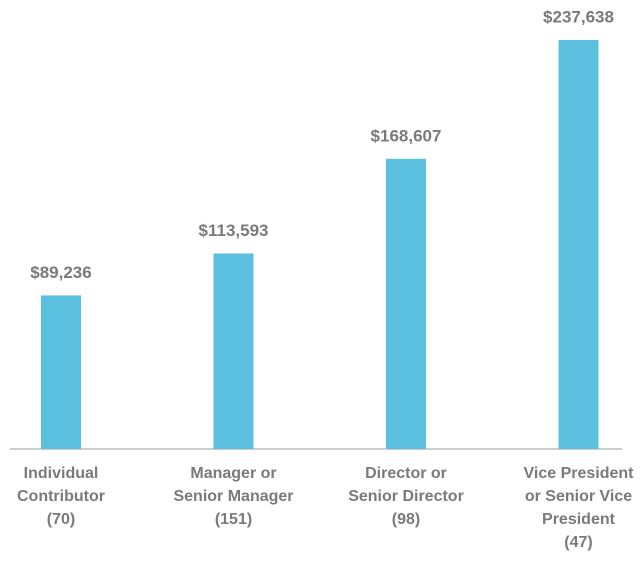  I want to click on value-label: $113,593, so click(234, 230).